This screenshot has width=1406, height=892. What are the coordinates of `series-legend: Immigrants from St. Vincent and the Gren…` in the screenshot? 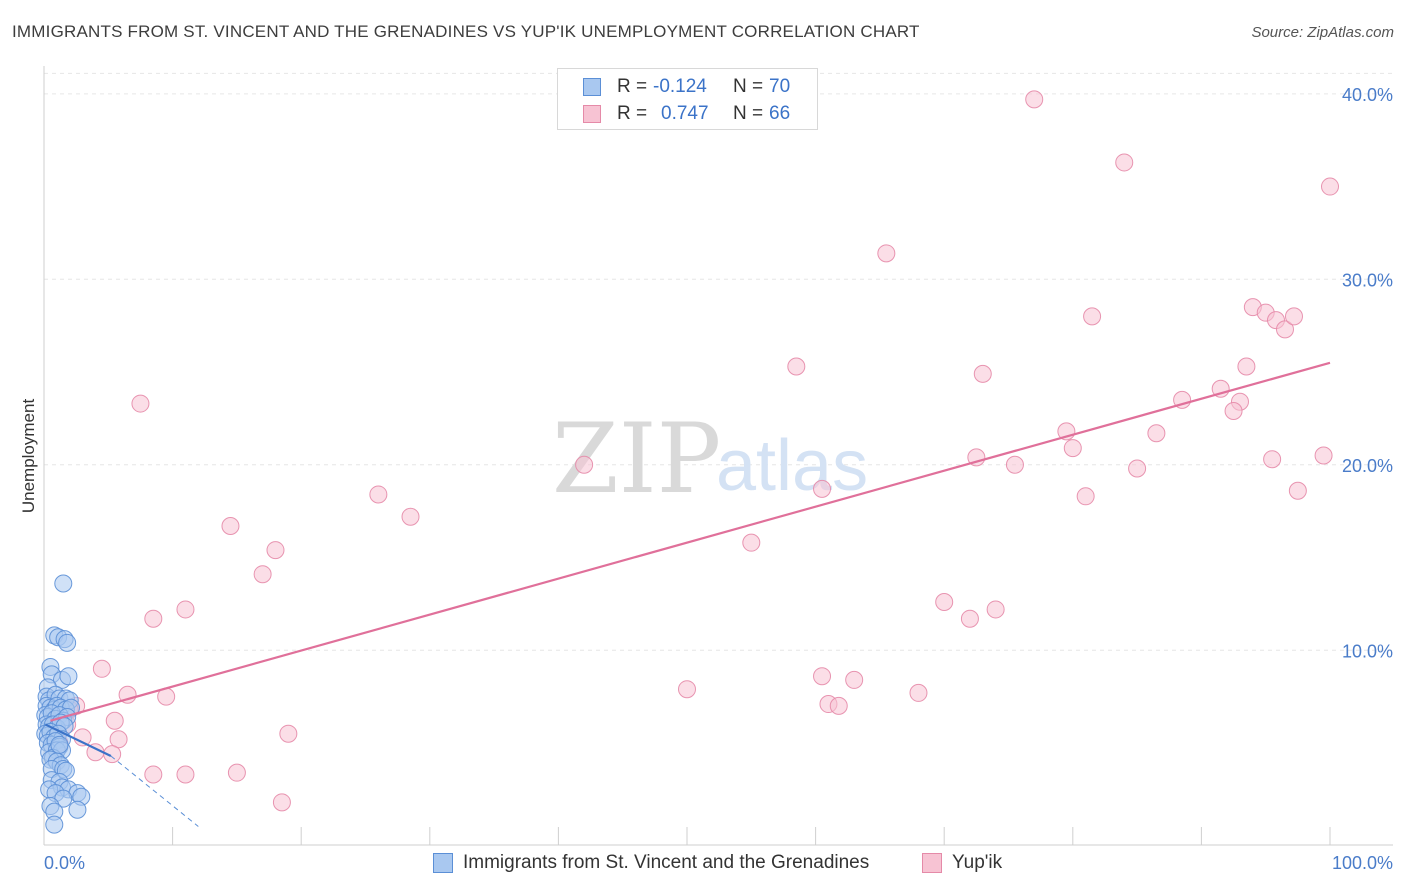 It's located at (703, 864).